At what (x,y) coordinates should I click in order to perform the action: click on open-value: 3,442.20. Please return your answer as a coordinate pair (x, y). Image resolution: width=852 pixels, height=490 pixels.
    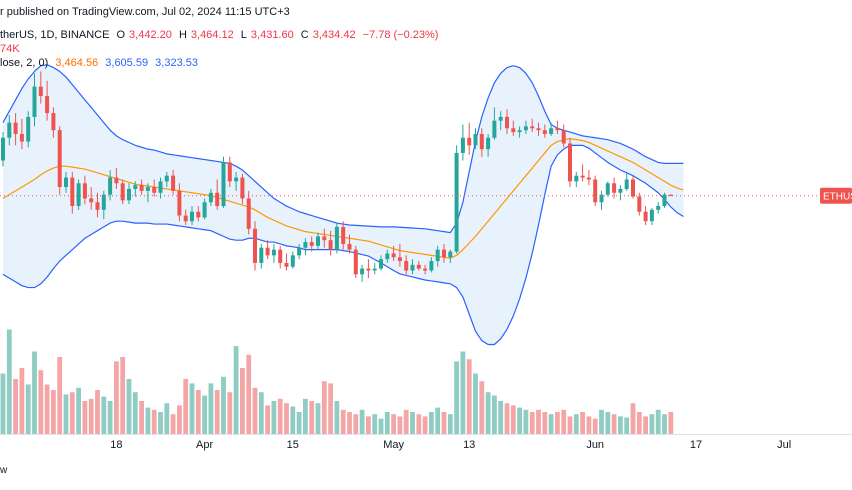
    Looking at the image, I should click on (150, 35).